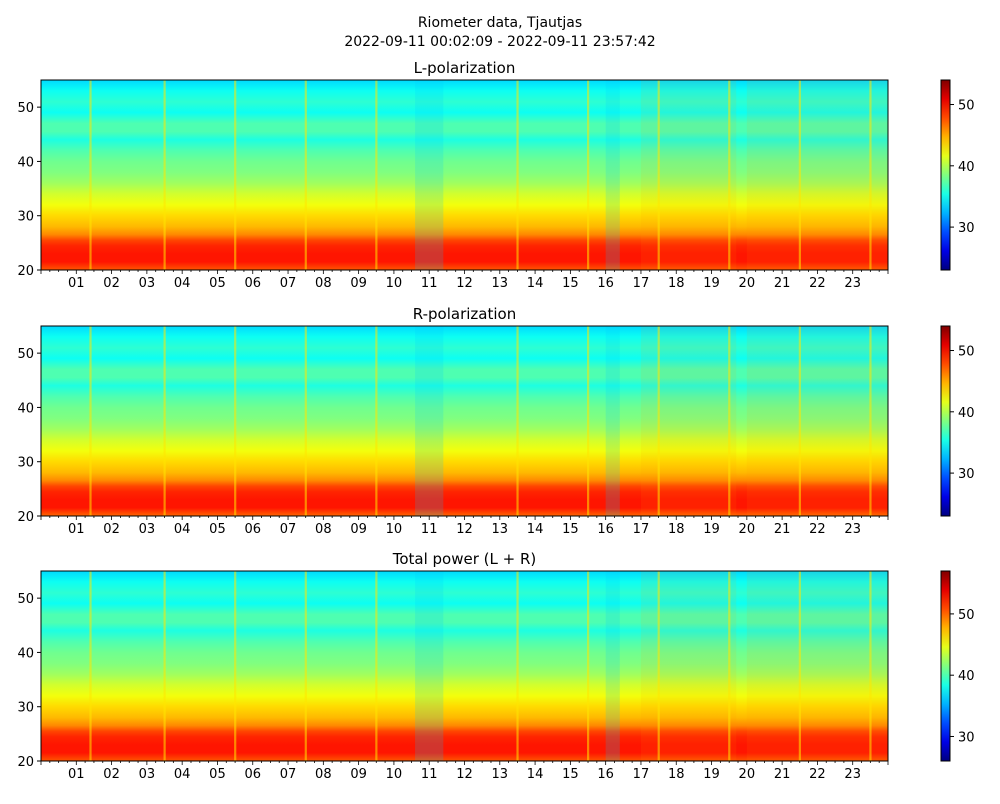 This screenshot has height=804, width=1000. Describe the element at coordinates (25, 217) in the screenshot. I see `y-tick-label: 30` at that location.